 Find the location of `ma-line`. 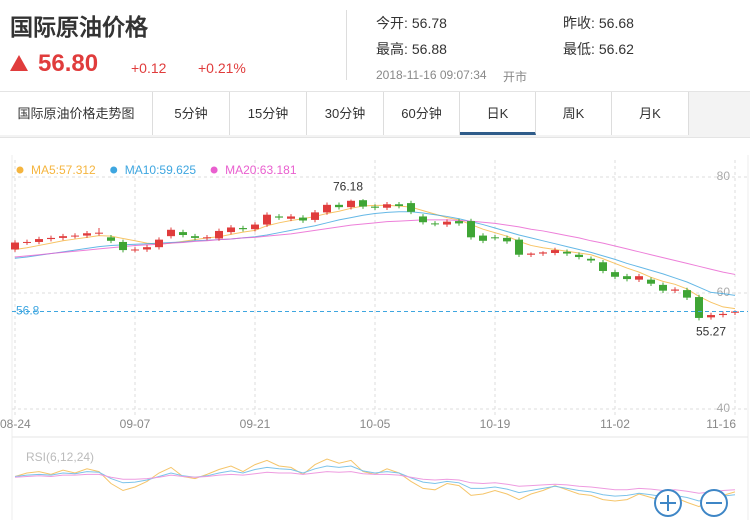

ma-line is located at coordinates (375, 247).